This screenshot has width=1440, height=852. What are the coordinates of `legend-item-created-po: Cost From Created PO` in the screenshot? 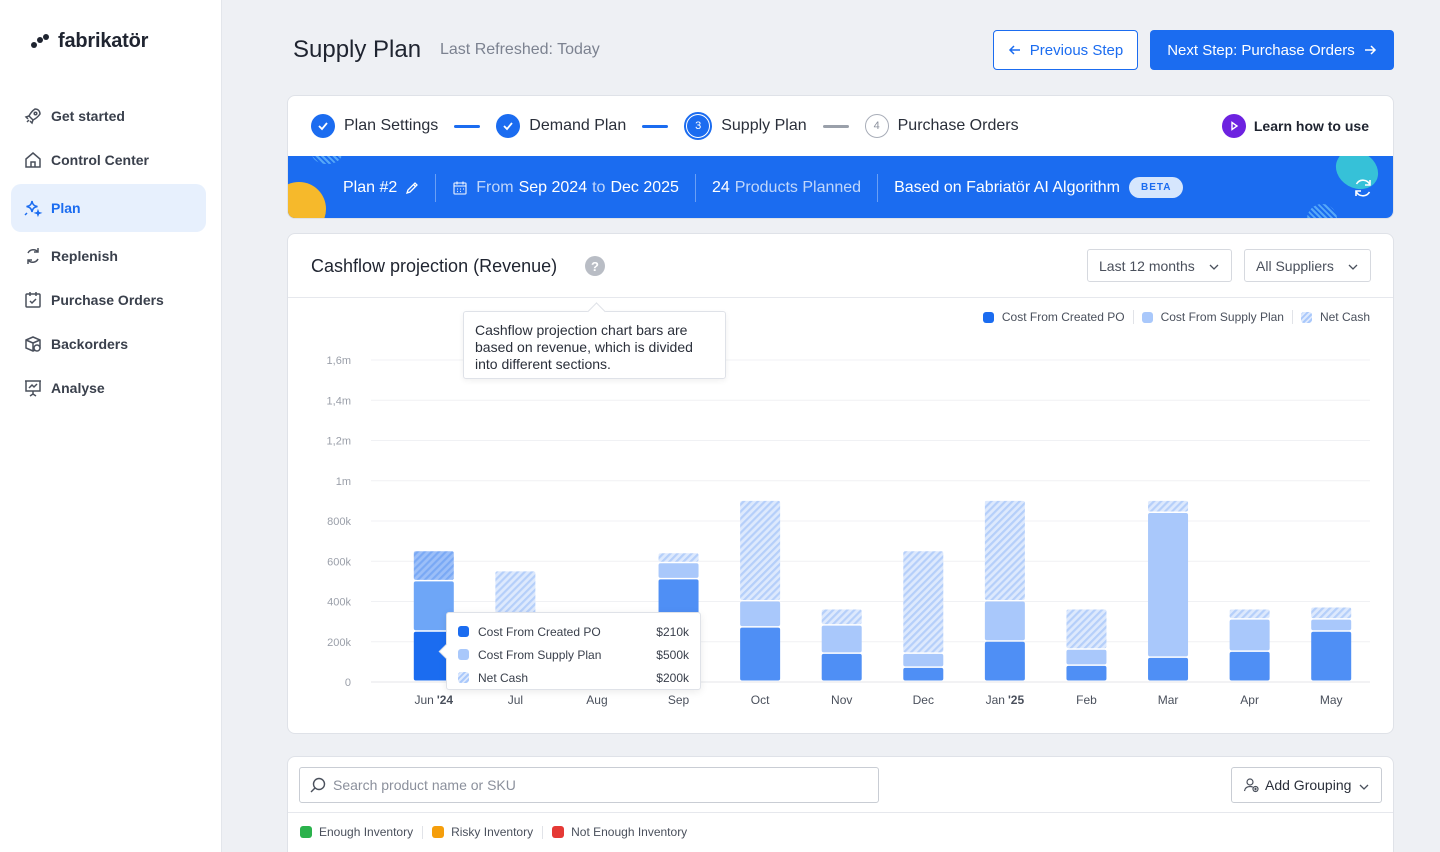 It's located at (1053, 317).